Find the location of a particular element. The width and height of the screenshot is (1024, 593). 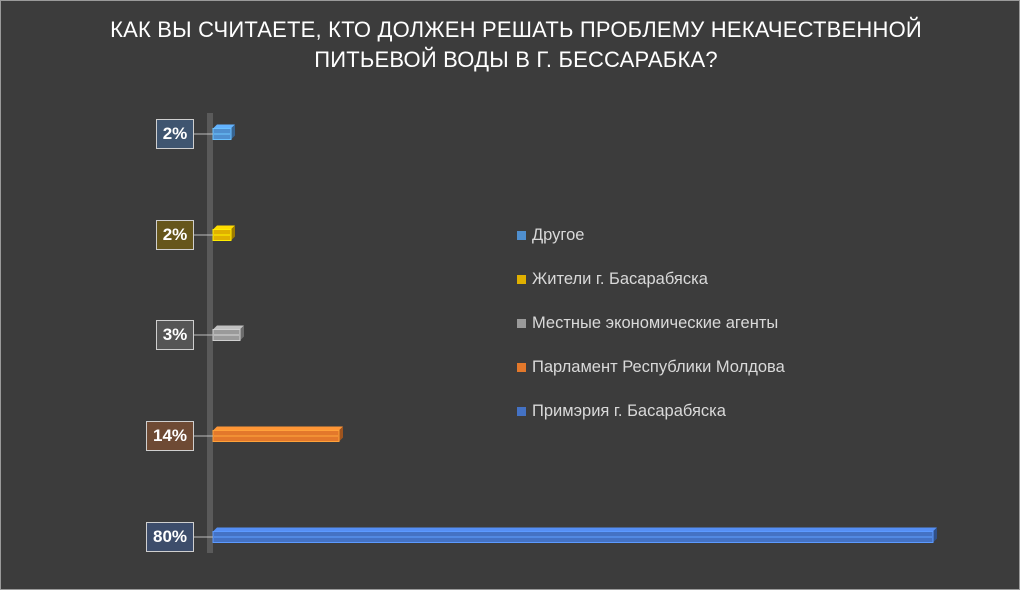

bar-local-agents is located at coordinates (228, 333).